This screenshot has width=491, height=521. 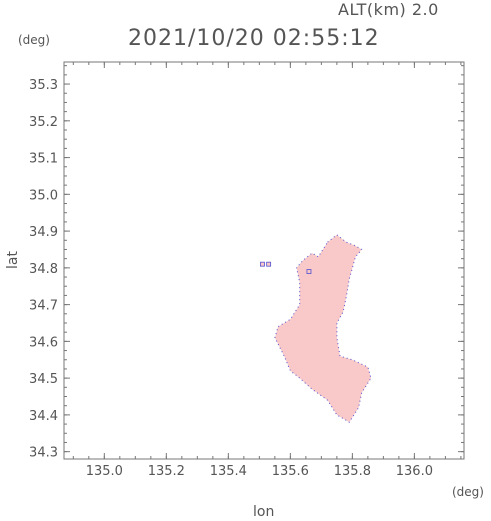 I want to click on data-layer, so click(x=316, y=328).